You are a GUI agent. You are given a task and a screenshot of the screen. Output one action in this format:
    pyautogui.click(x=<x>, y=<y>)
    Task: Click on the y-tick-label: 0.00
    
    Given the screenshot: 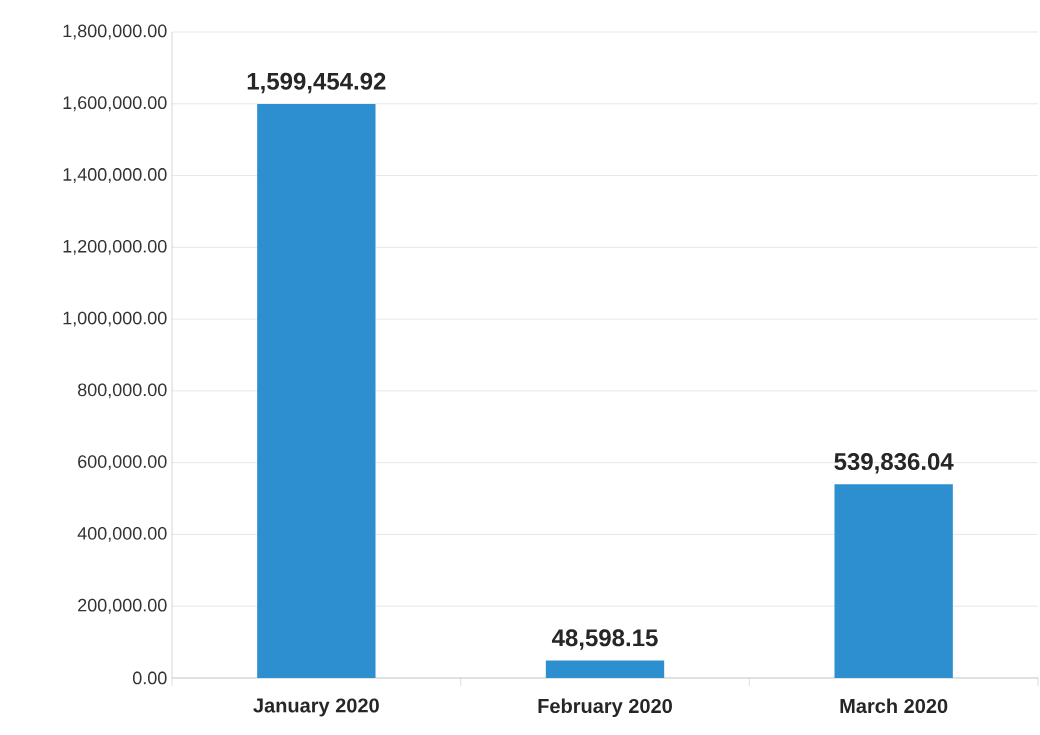 What is the action you would take?
    pyautogui.click(x=149, y=678)
    